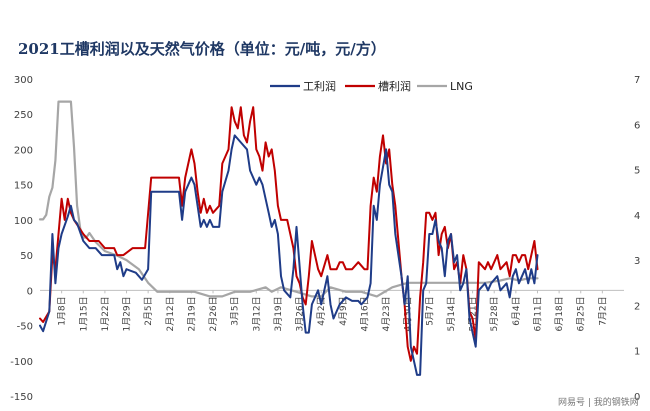 This screenshot has height=411, width=650. I want to click on left-tick-label: 150, so click(23, 186).